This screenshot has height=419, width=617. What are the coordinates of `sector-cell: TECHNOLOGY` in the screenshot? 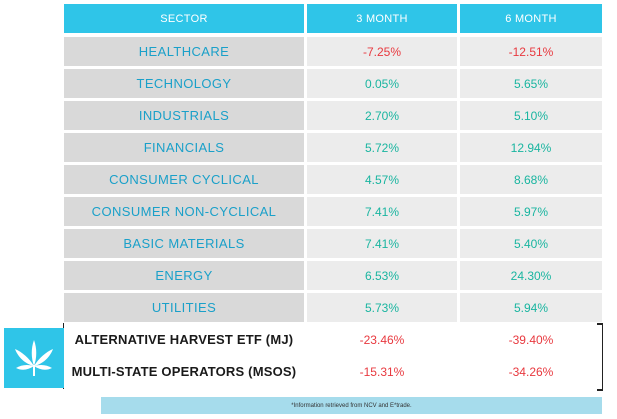 It's located at (184, 83).